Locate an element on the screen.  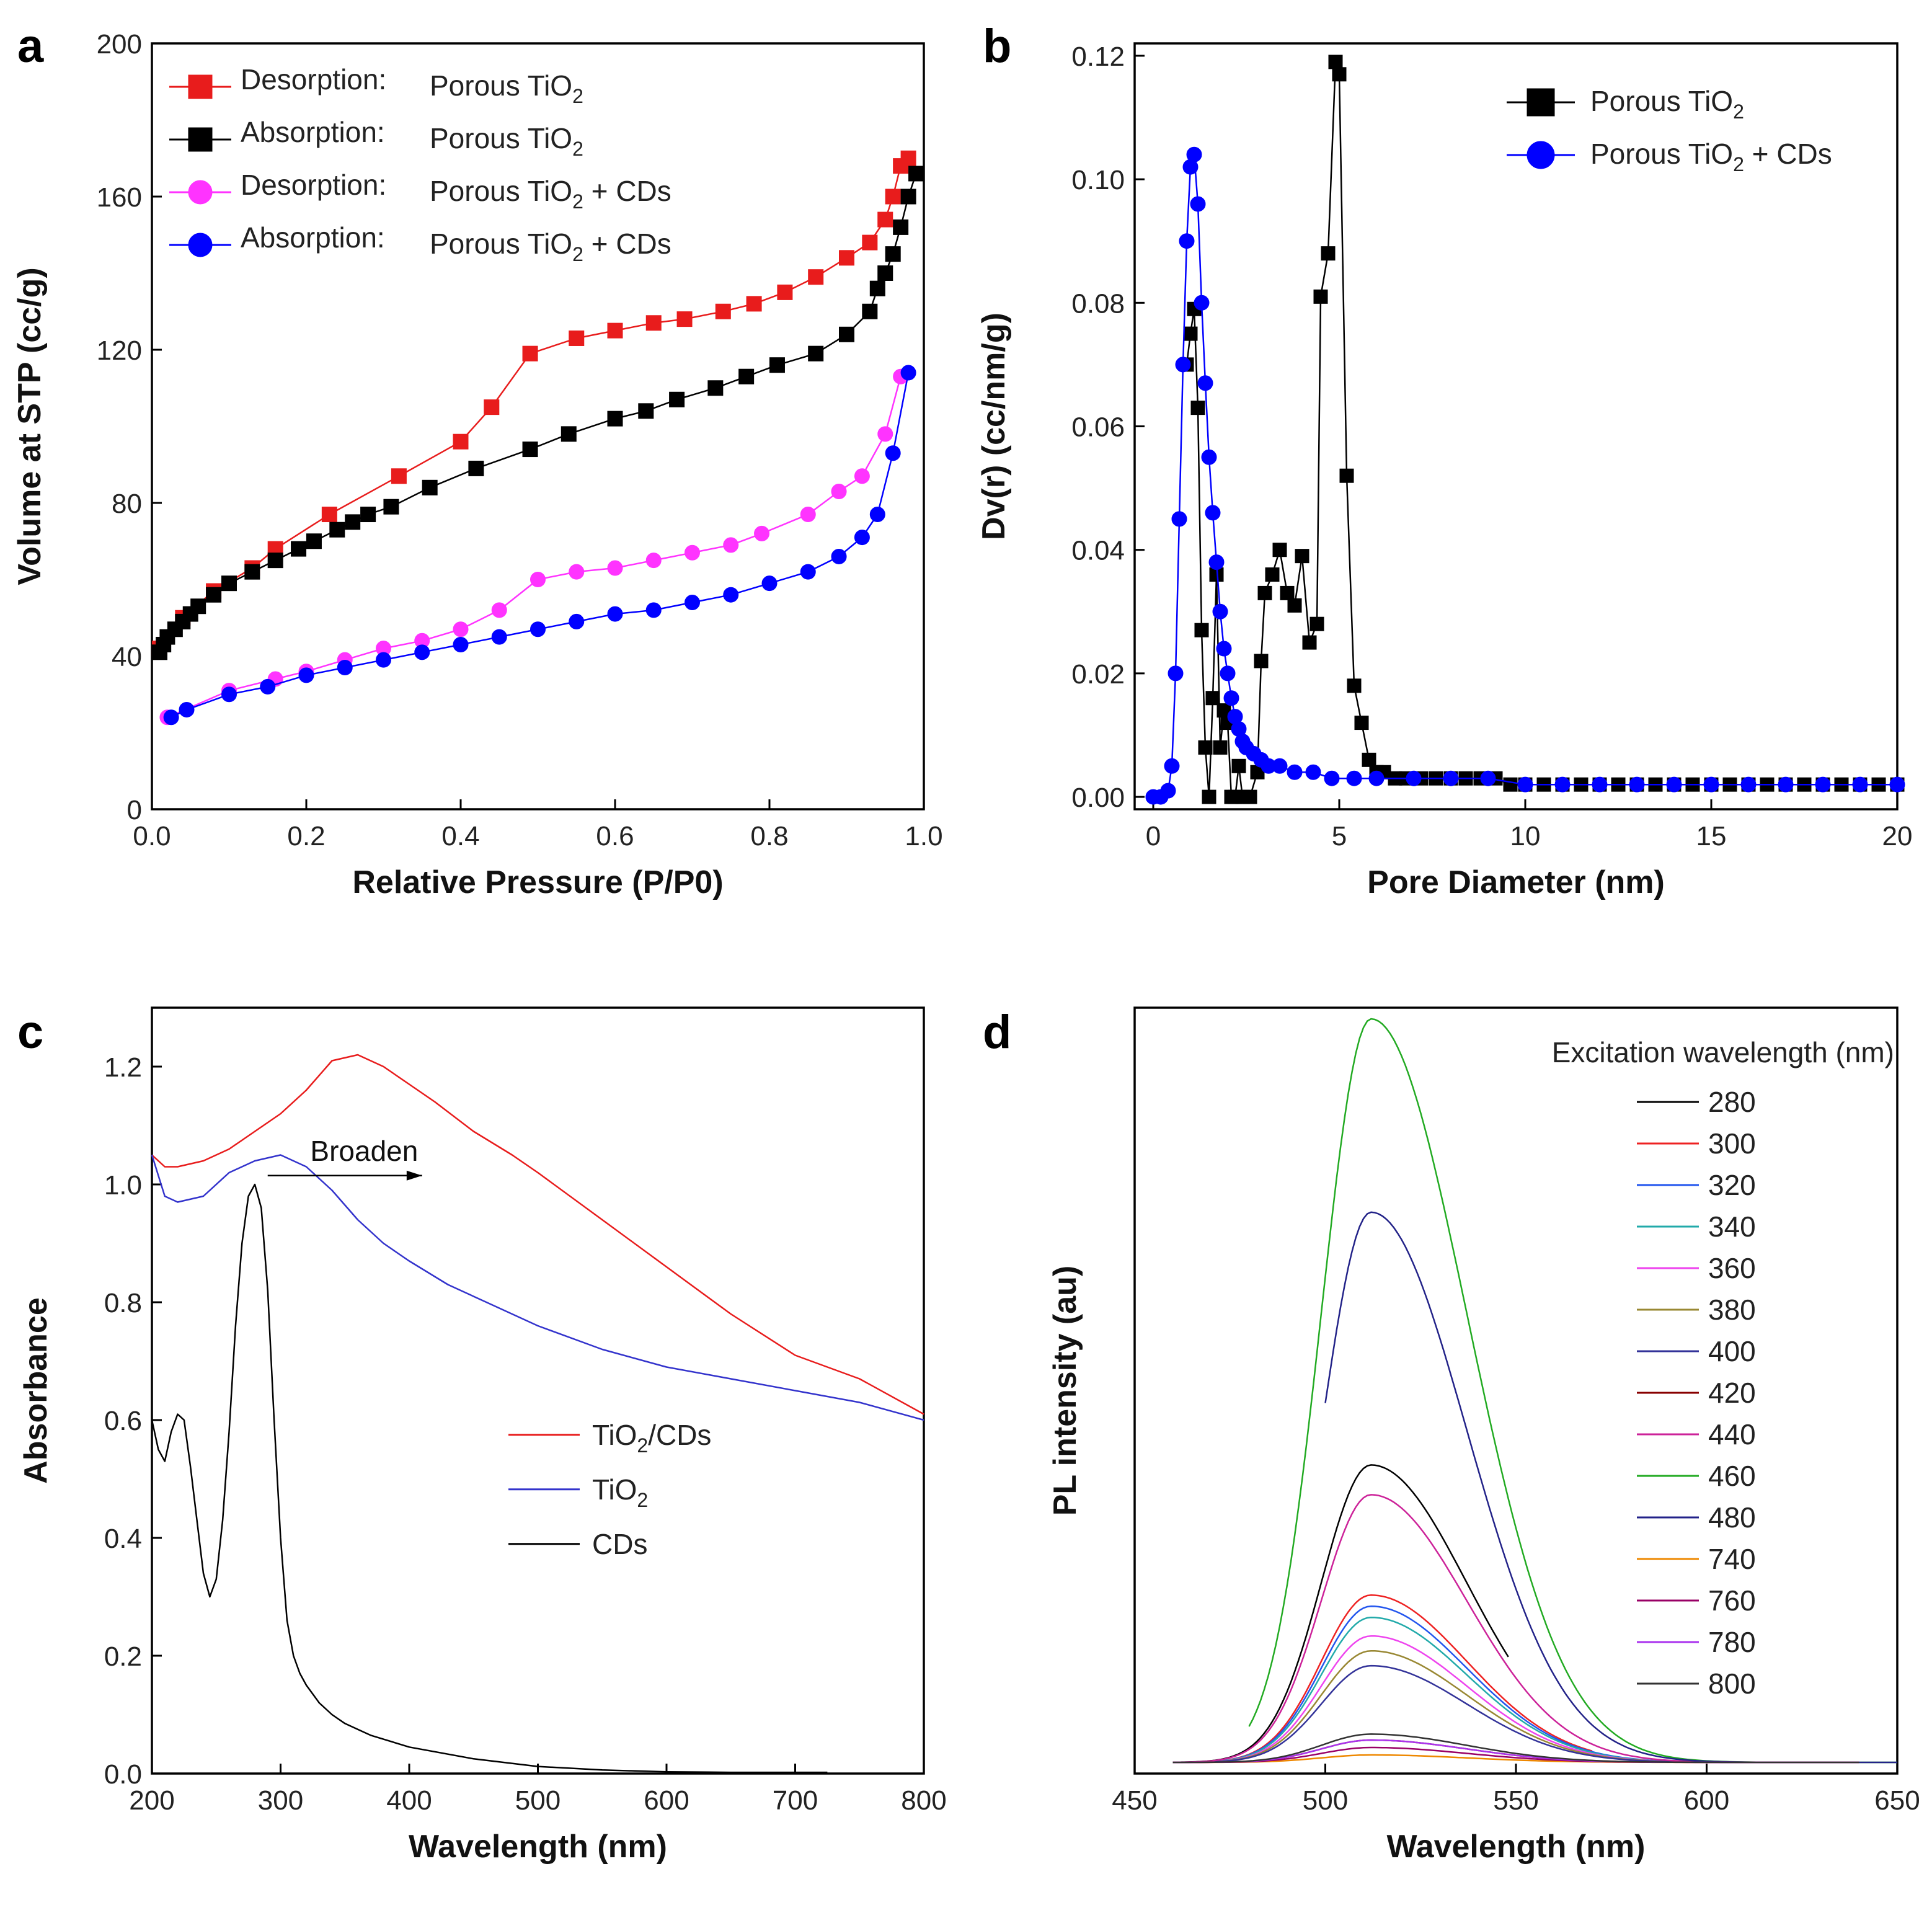
legend-label: 340 is located at coordinates (1732, 1226).